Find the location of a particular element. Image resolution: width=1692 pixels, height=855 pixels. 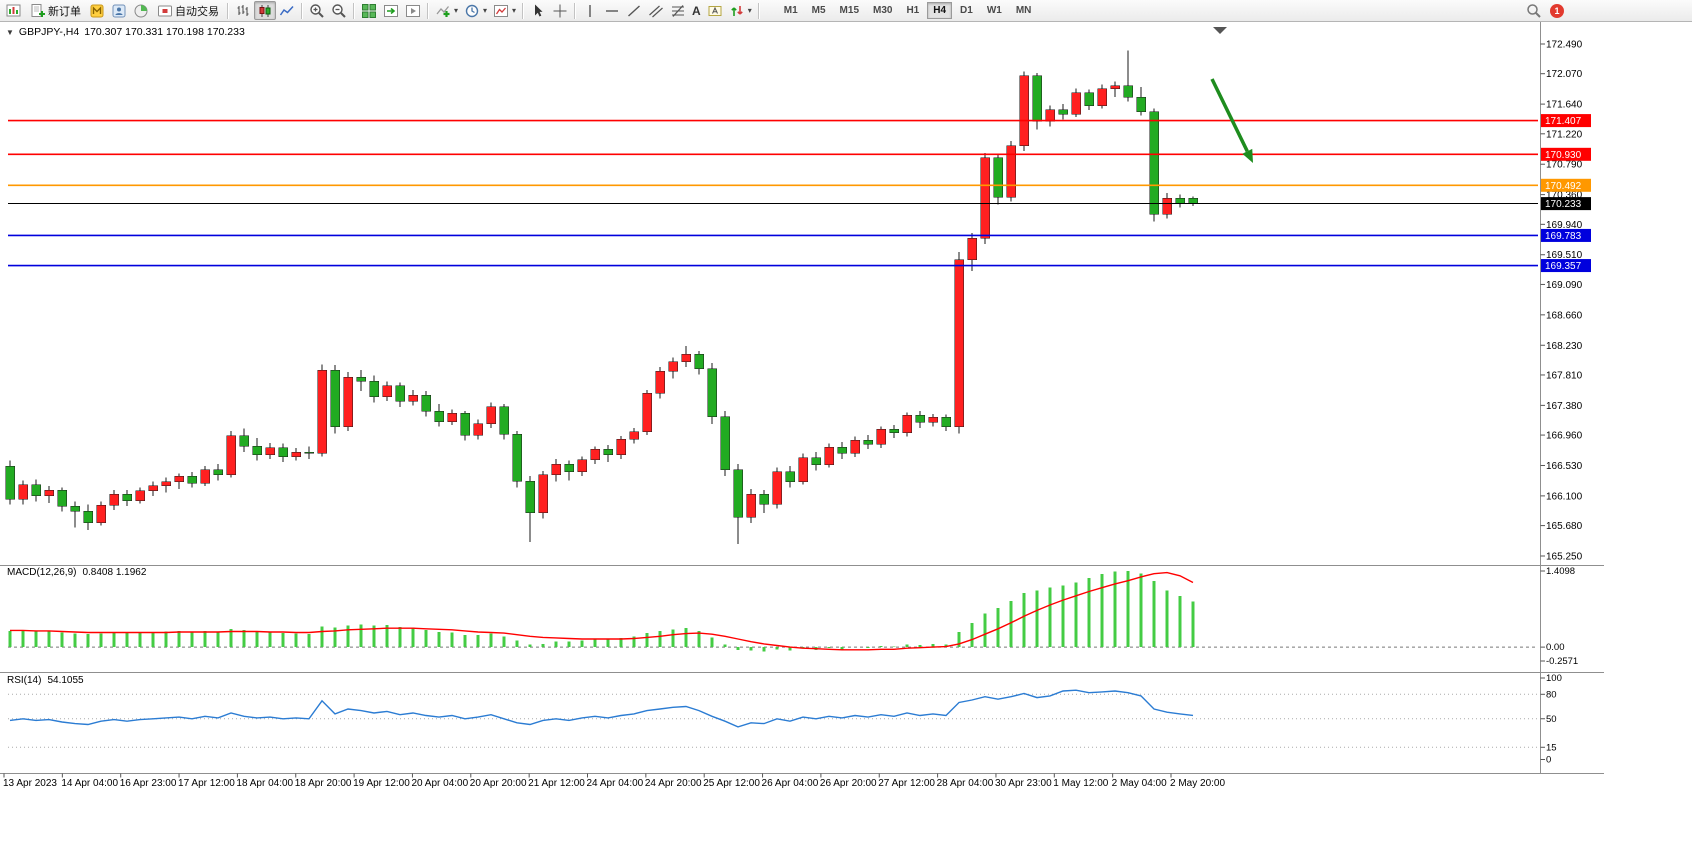

metaeditor-button is located at coordinates (97, 10).